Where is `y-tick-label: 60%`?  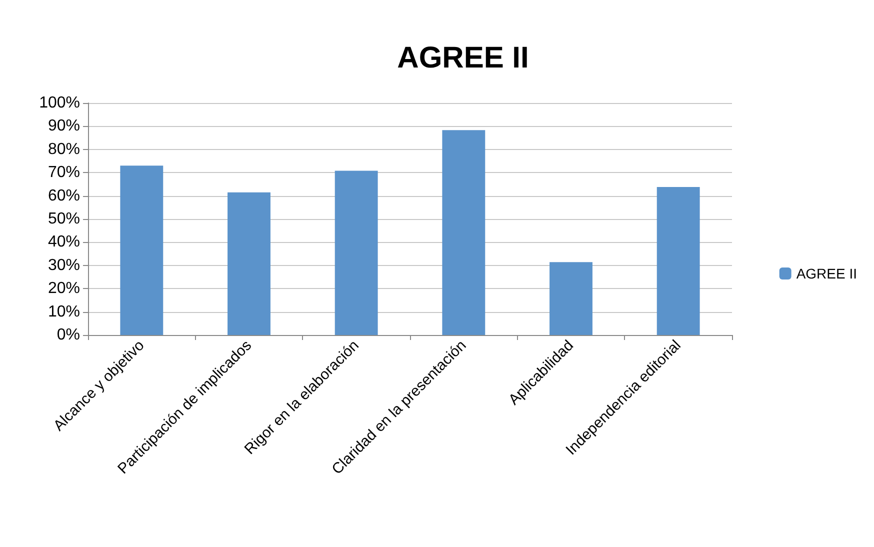
y-tick-label: 60% is located at coordinates (64, 195).